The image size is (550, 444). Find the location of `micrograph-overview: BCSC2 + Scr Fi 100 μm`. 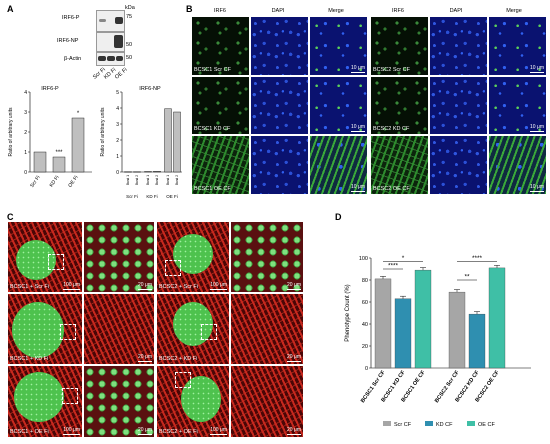

micrograph-overview: BCSC2 + Scr Fi 100 μm is located at coordinates (193, 257).